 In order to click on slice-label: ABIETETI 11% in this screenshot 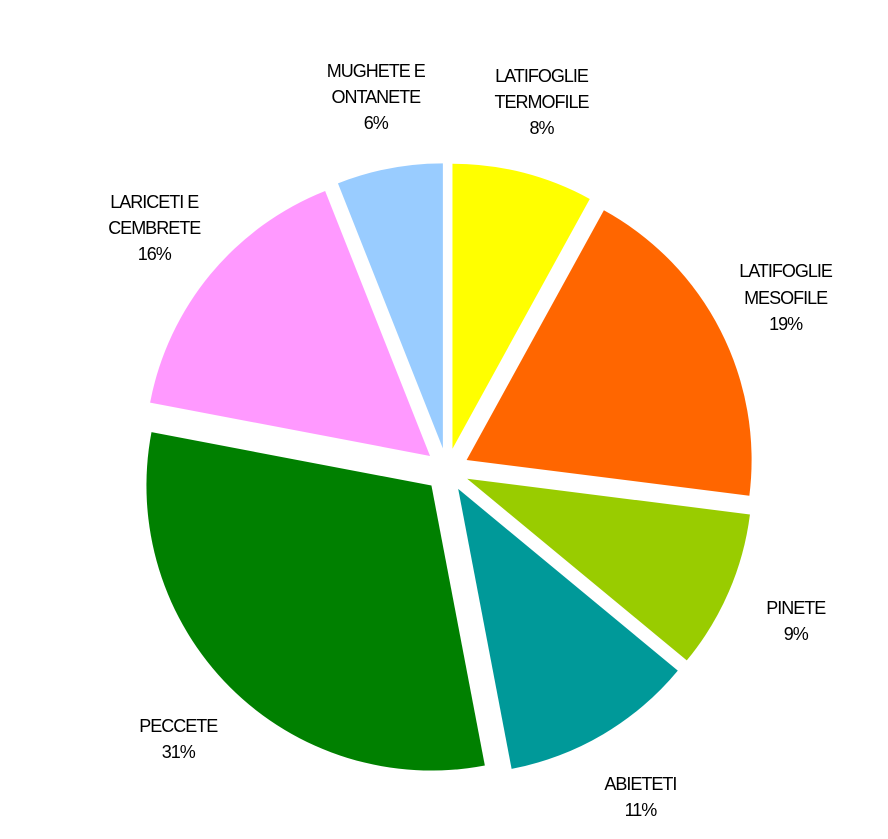, I will do `click(640, 797)`.